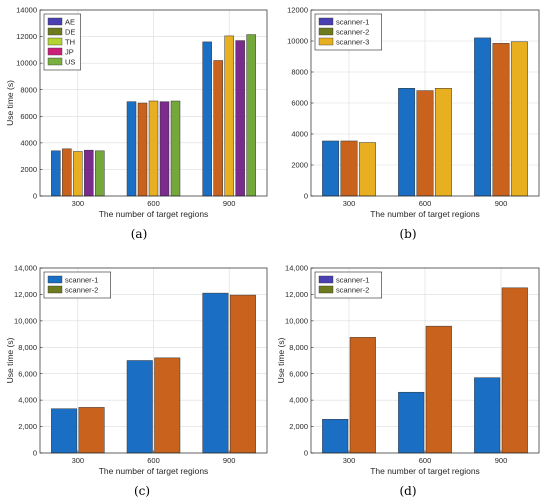 Image resolution: width=550 pixels, height=504 pixels. I want to click on y-tick-label: 14000, so click(26, 10).